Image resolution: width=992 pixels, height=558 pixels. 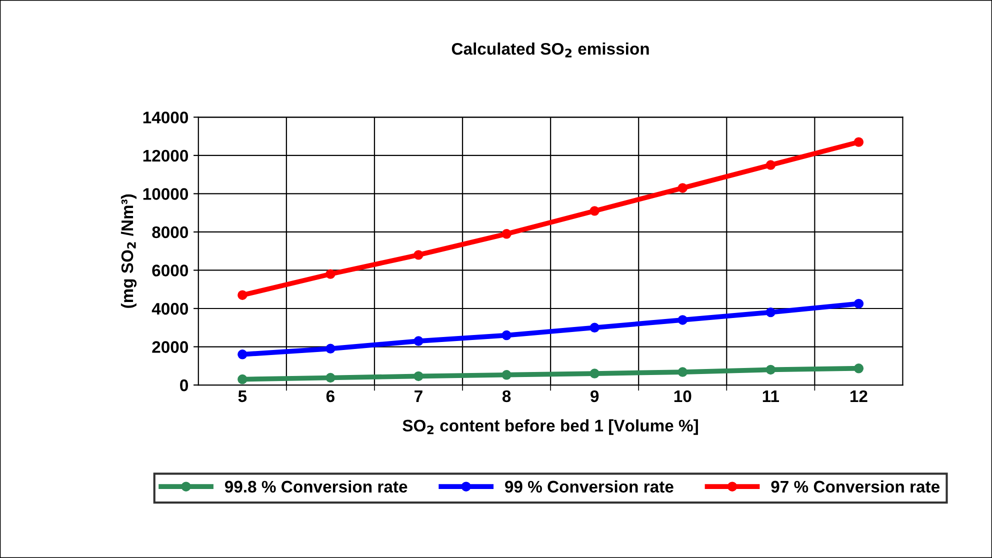 I want to click on x-tick-label: 8, so click(x=506, y=396).